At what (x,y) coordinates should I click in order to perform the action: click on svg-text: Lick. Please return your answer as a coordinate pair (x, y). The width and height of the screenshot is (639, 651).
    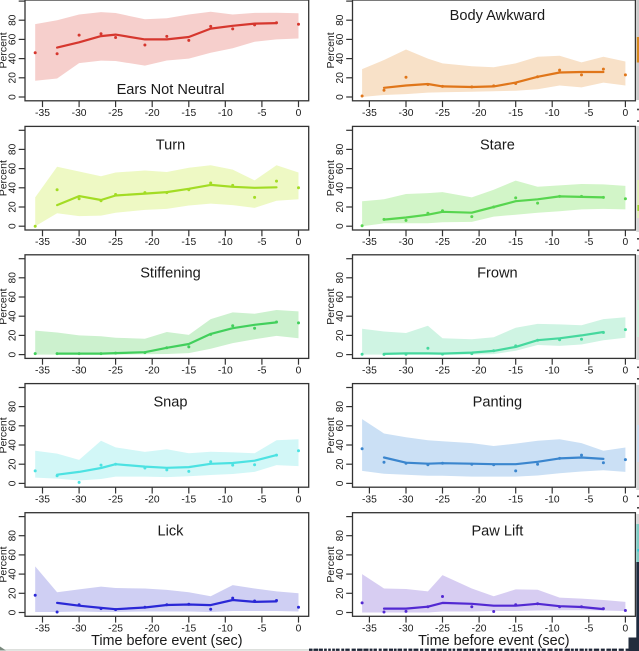
    Looking at the image, I should click on (171, 532).